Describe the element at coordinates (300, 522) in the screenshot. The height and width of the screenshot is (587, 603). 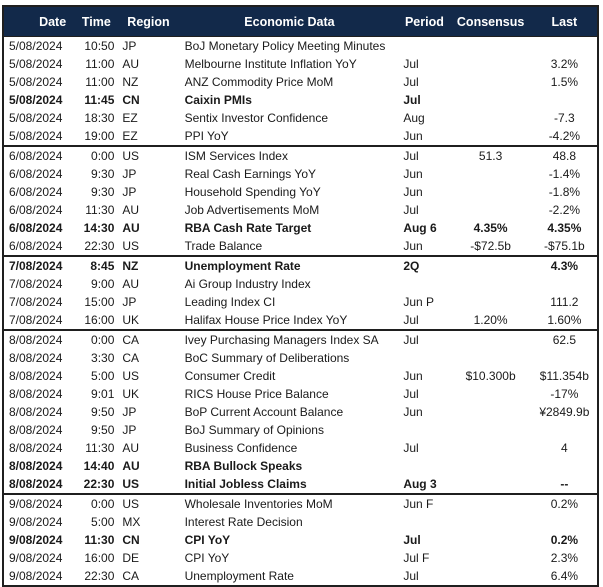
I see `table-row: 9/08/2024 5:00 MX Interest Rate Decision` at that location.